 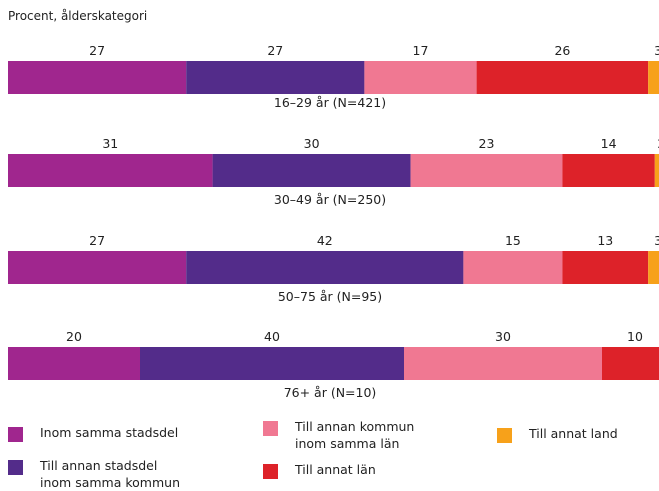 What do you see at coordinates (330, 199) in the screenshot?
I see `category-label: 30–49 år (N=250)` at bounding box center [330, 199].